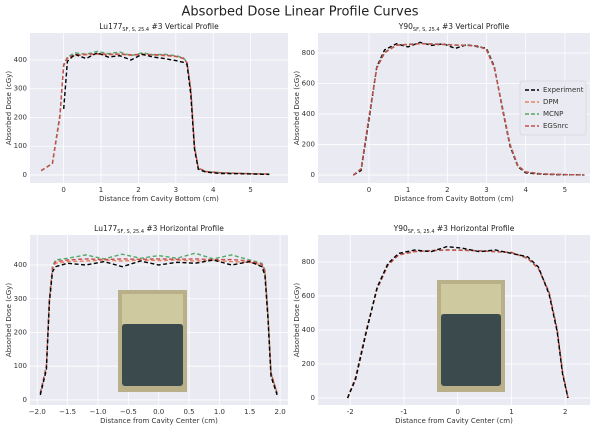 The image size is (600, 428). I want to click on legend-box, so click(553, 108).